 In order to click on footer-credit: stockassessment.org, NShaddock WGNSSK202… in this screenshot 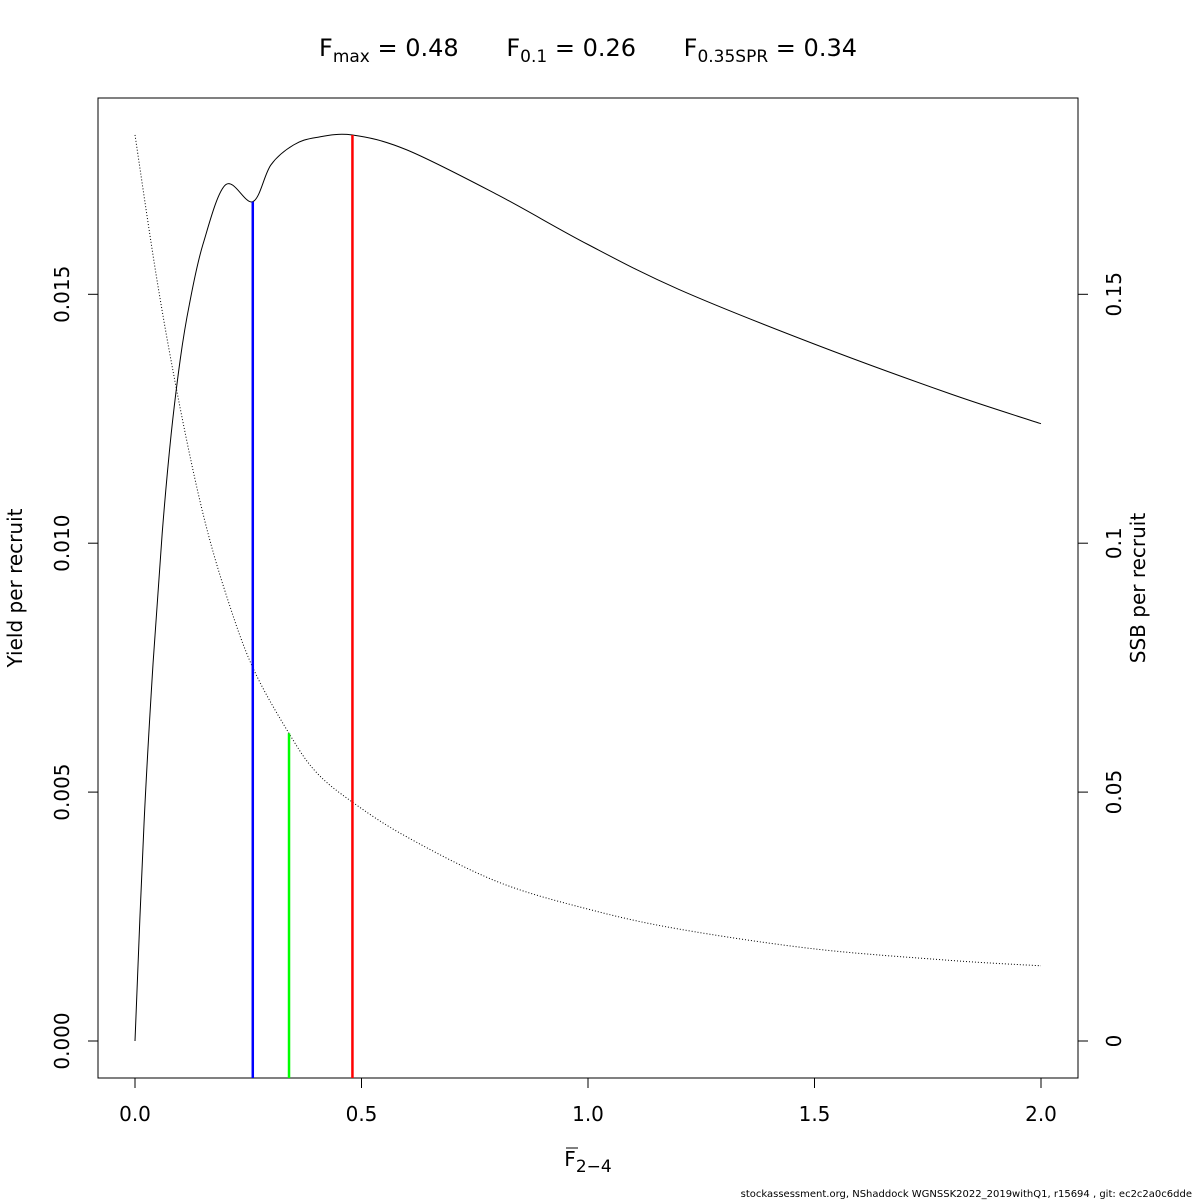, I will do `click(966, 1194)`.